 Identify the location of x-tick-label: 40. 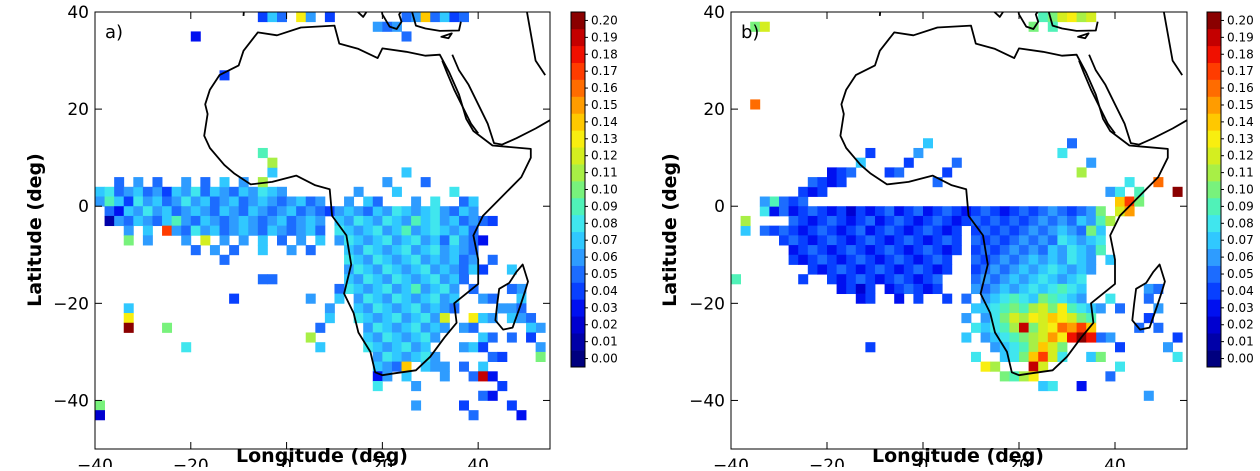
(1115, 461).